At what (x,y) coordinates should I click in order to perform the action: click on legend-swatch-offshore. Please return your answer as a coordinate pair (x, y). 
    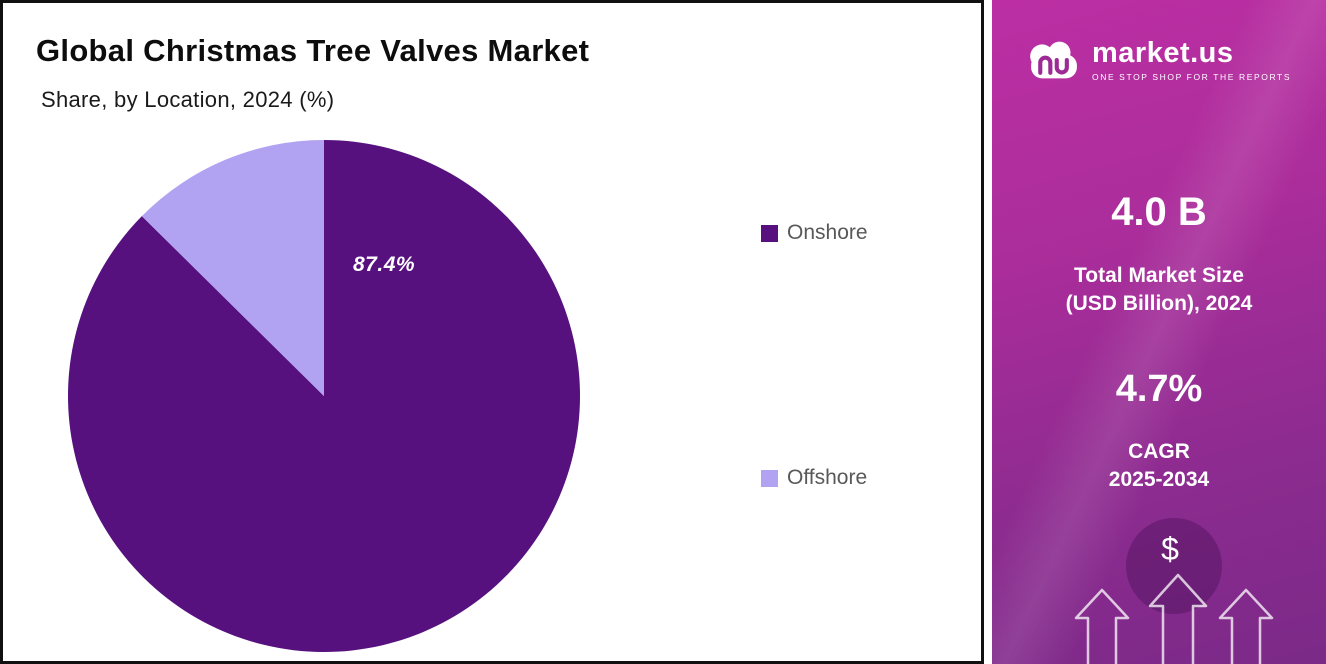
    Looking at the image, I should click on (769, 478).